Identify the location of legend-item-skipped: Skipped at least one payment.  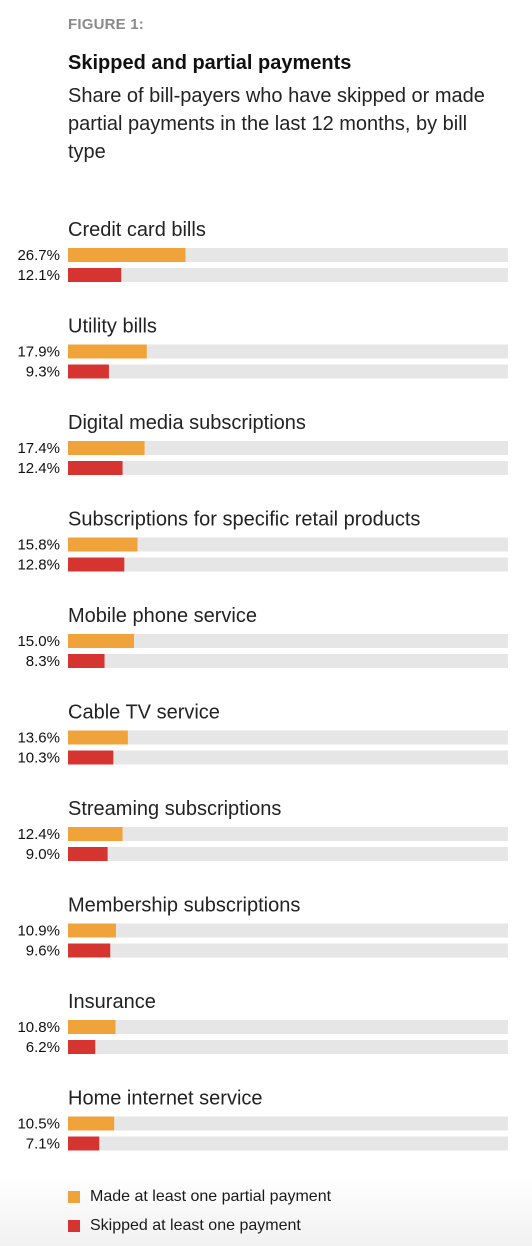
(199, 1226).